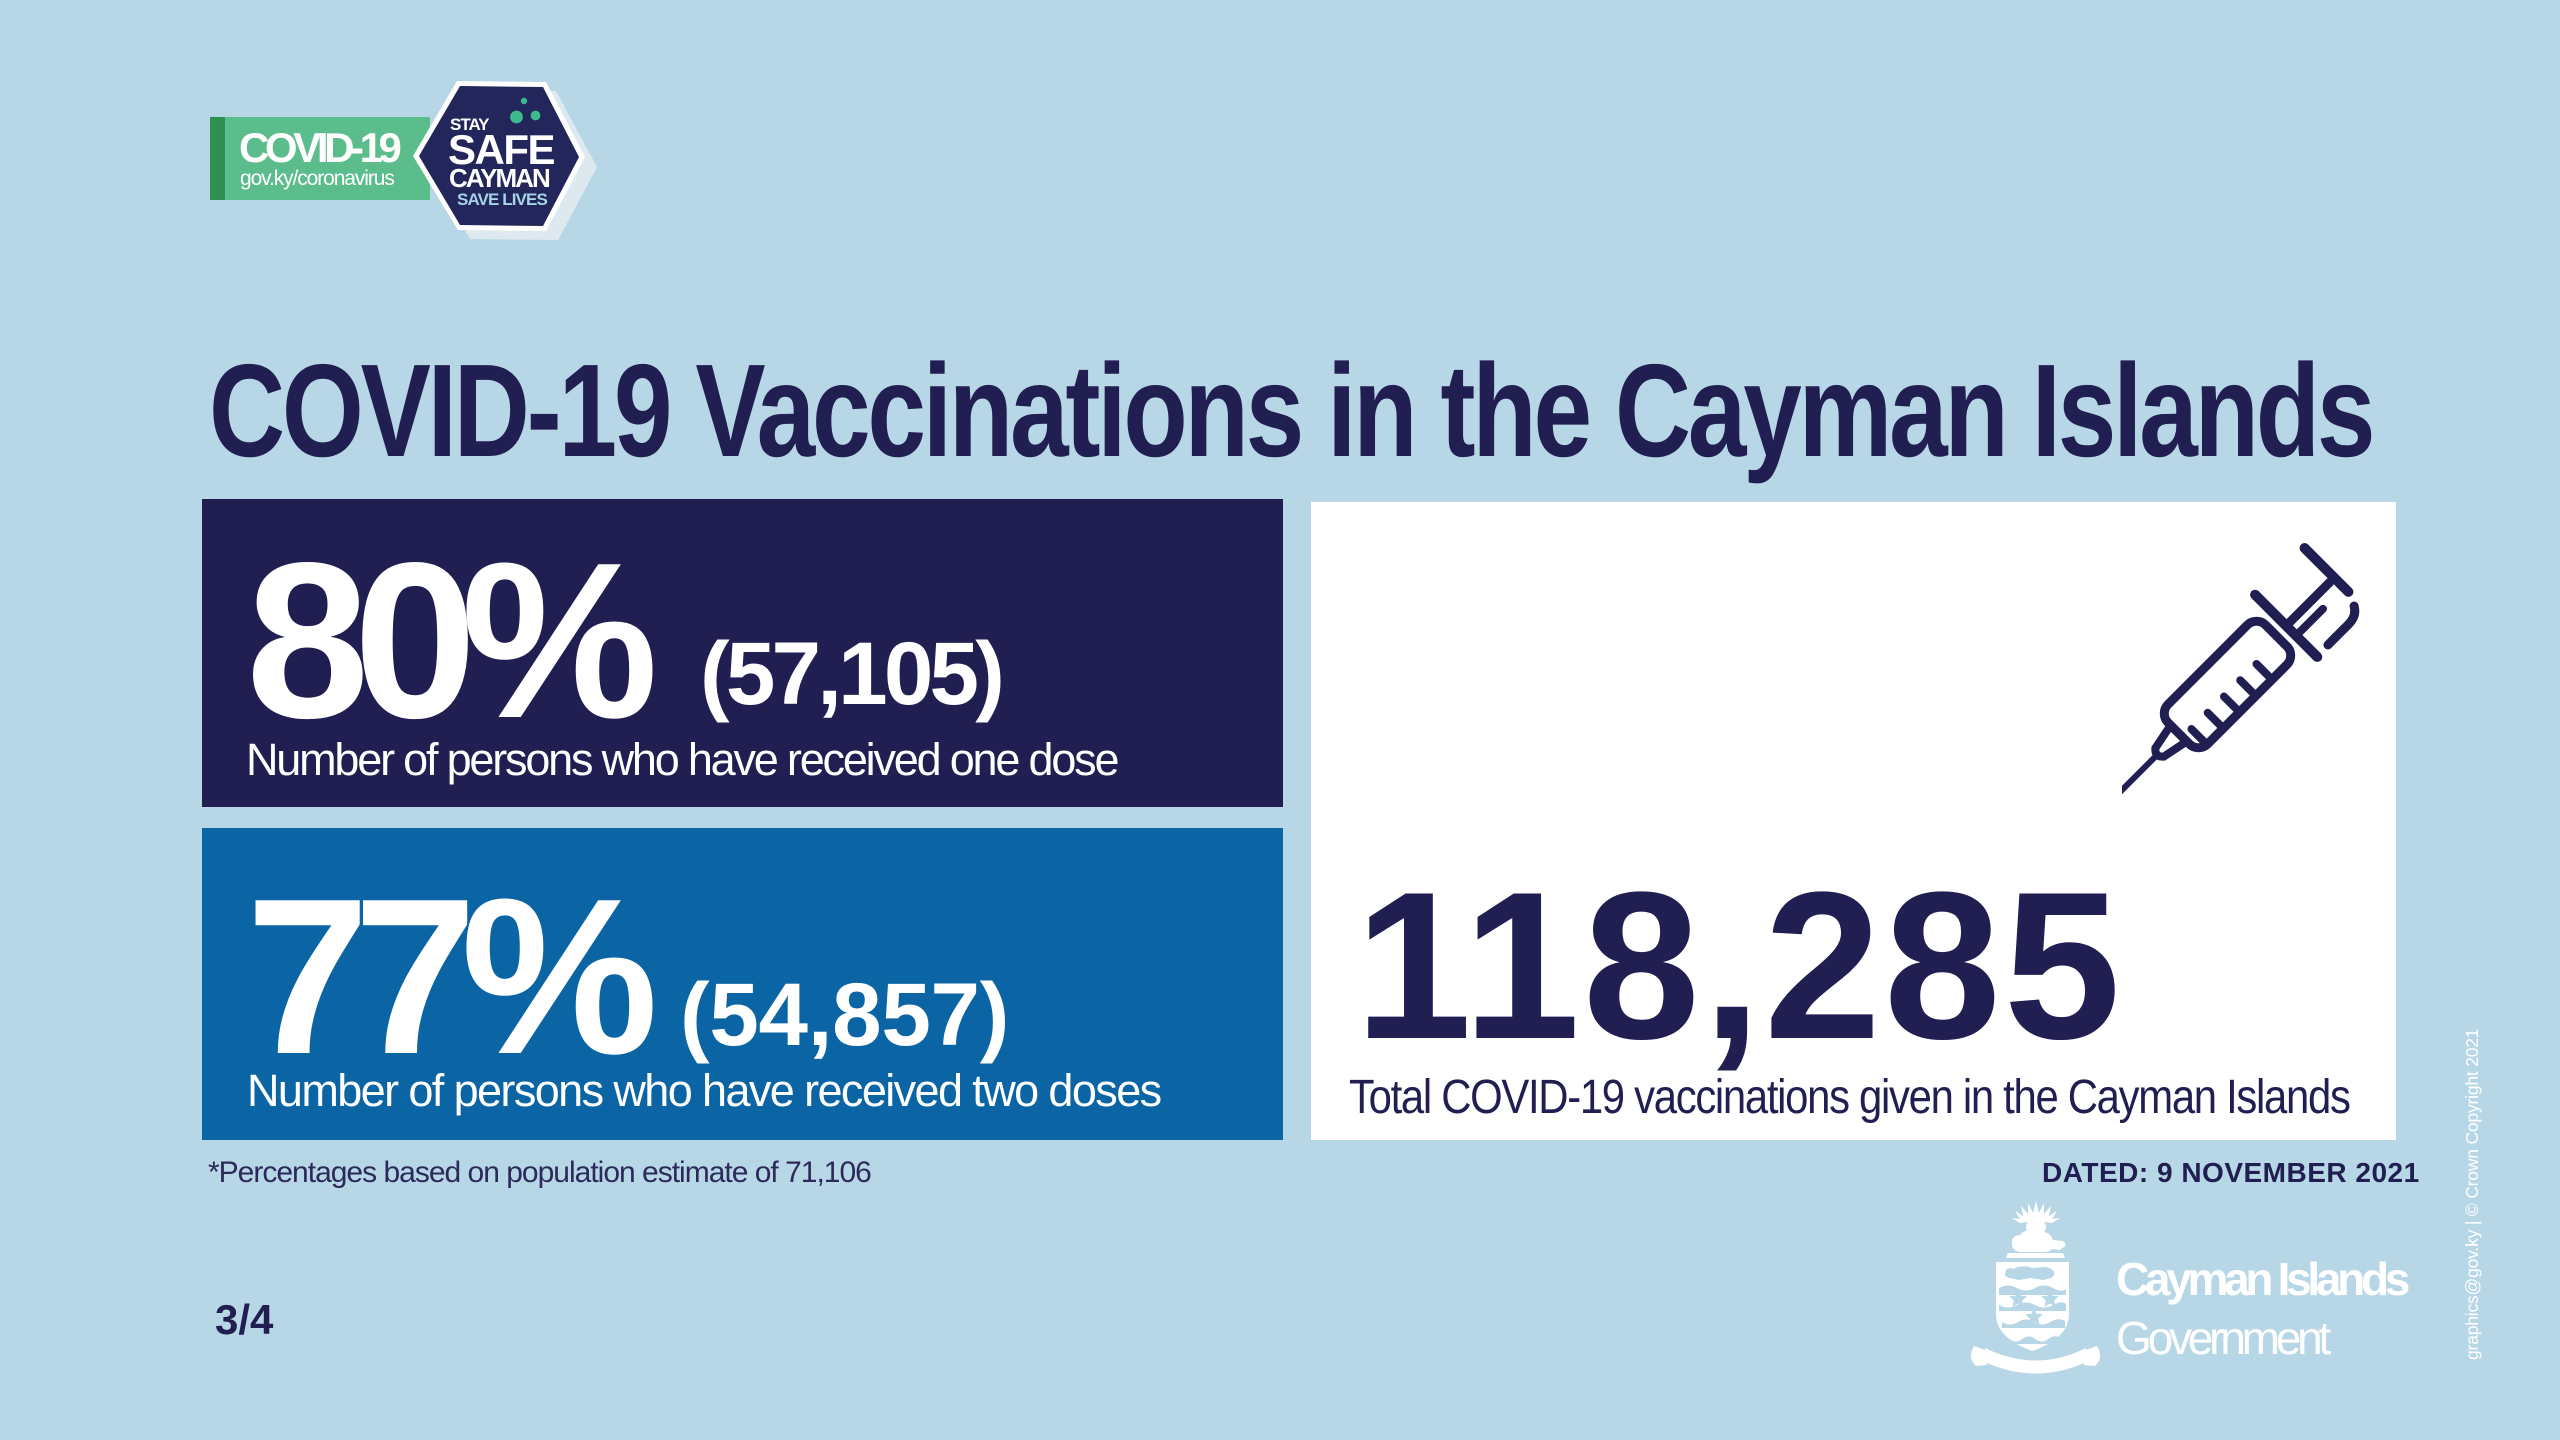 This screenshot has width=2560, height=1440. What do you see at coordinates (470, 124) in the screenshot?
I see `svg-text: STAY` at bounding box center [470, 124].